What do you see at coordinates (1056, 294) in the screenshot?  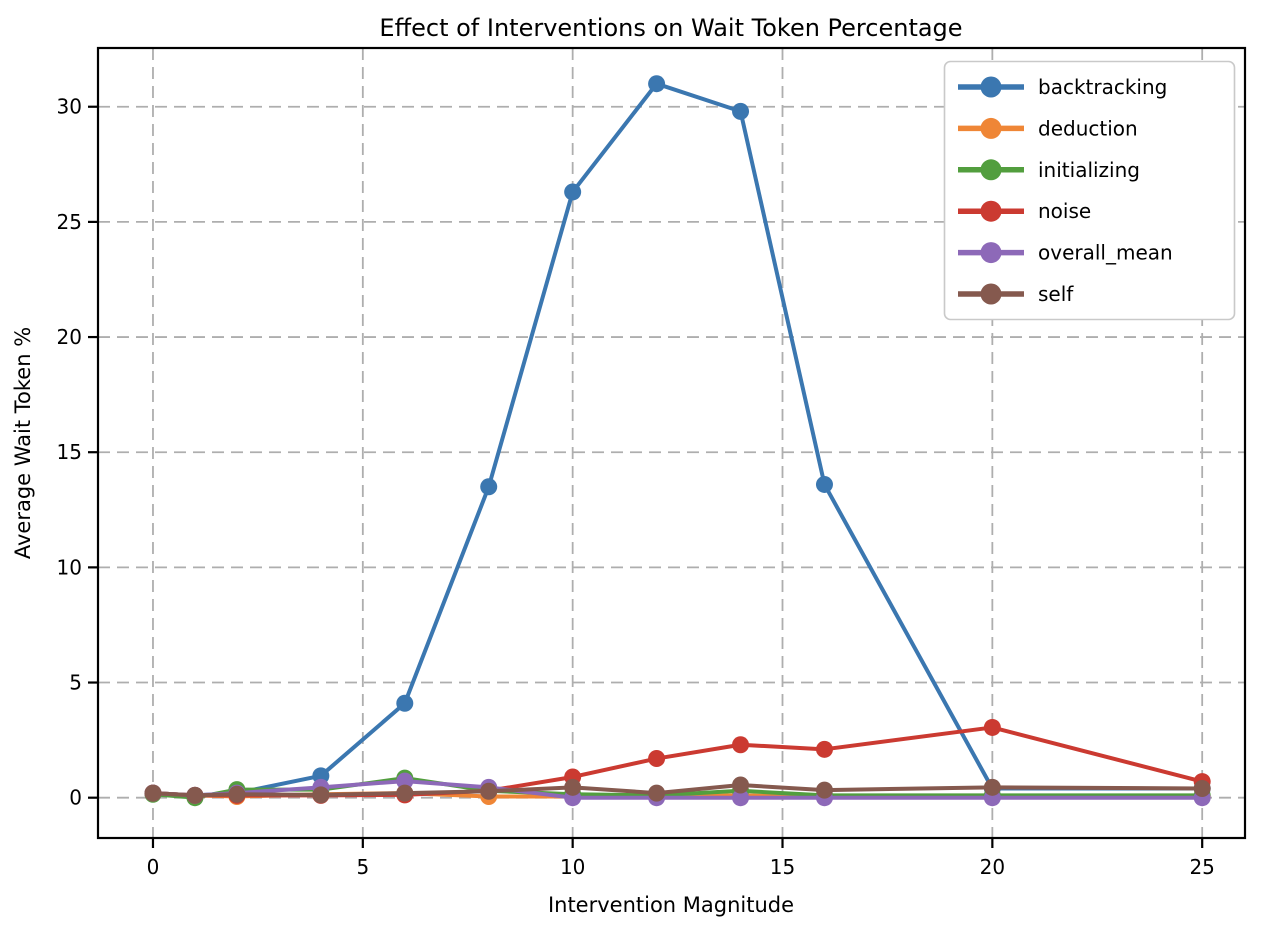 I see `legend-label: self` at bounding box center [1056, 294].